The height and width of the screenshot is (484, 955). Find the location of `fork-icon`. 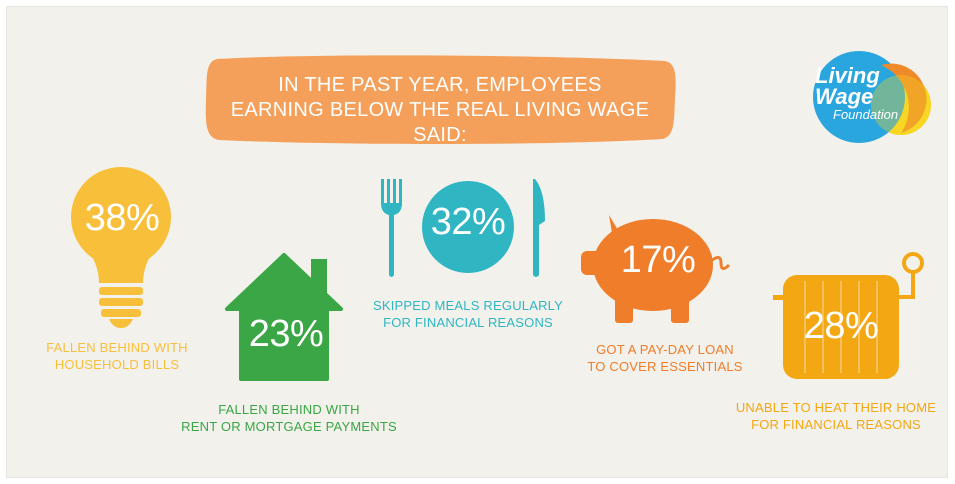

fork-icon is located at coordinates (391, 228).